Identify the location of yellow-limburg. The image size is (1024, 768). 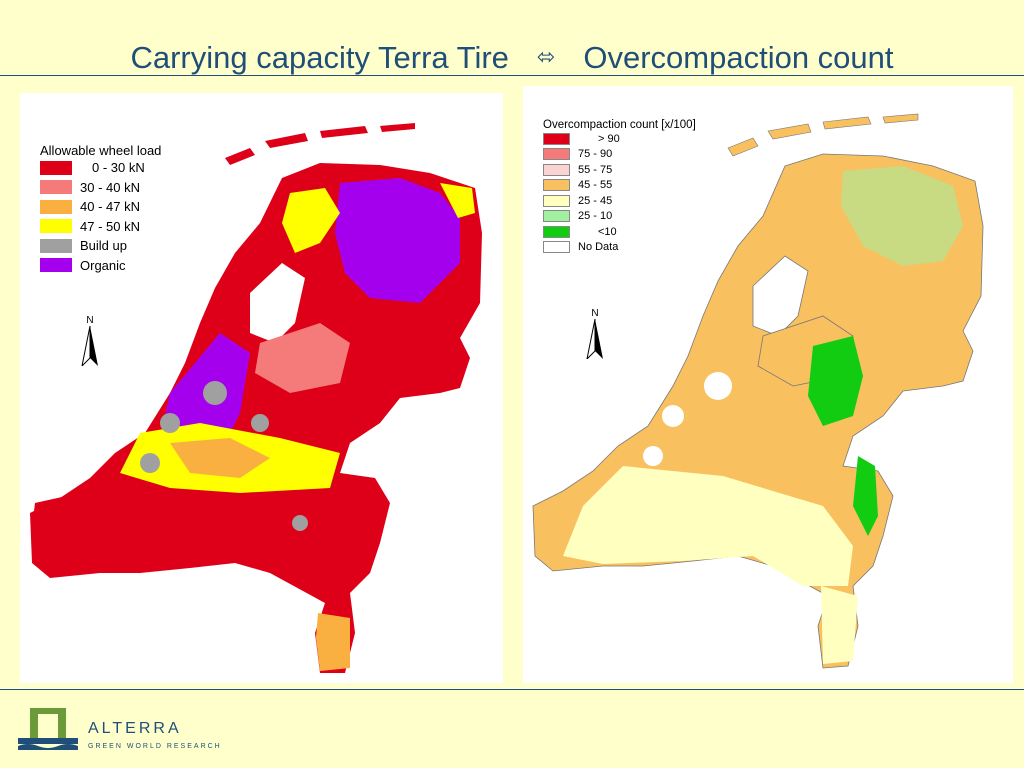
(839, 625).